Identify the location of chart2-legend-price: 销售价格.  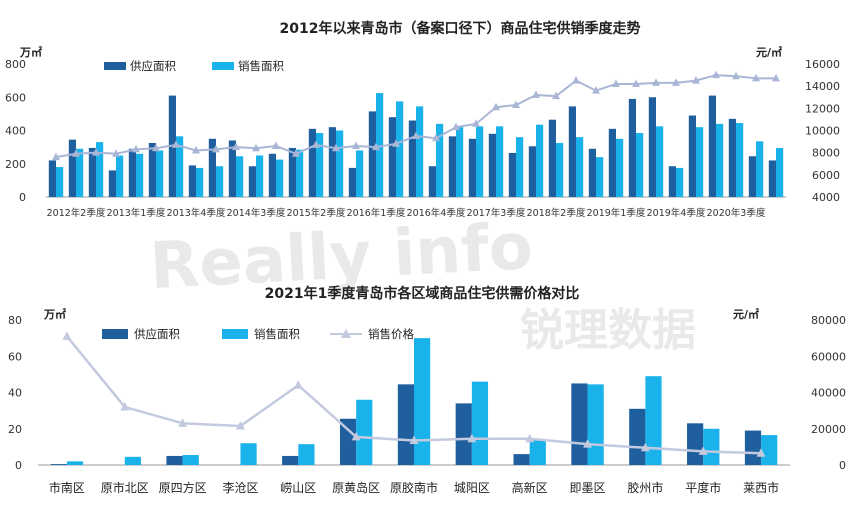
(391, 334).